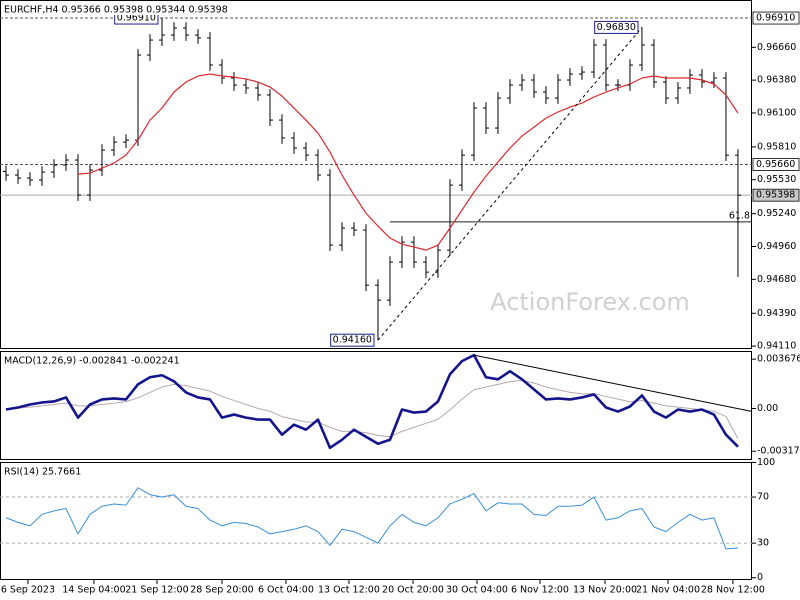  Describe the element at coordinates (613, 383) in the screenshot. I see `trendline` at that location.